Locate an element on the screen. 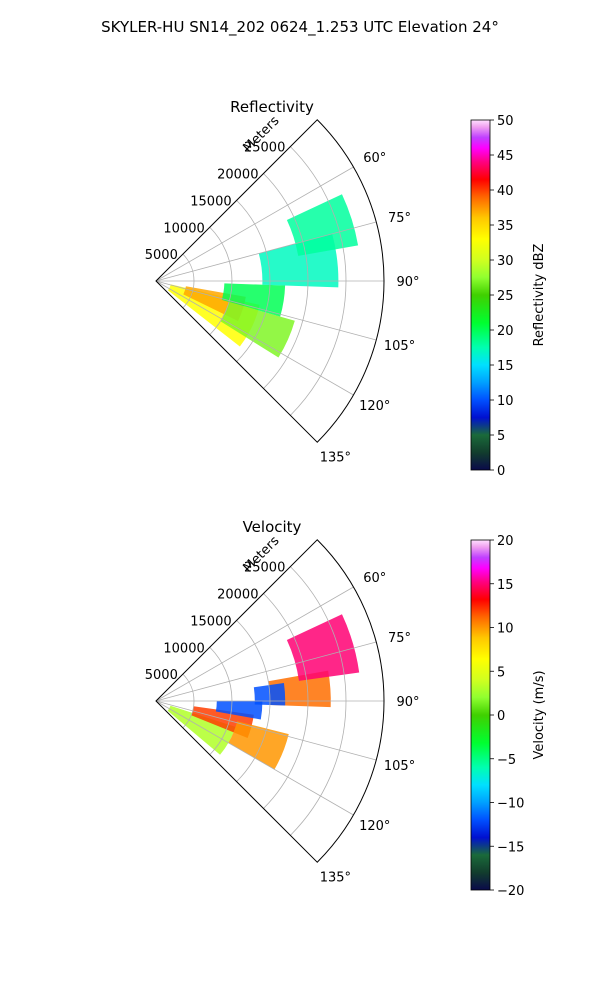 This screenshot has height=1004, width=600. colorbar-tick-label: 30 is located at coordinates (505, 261).